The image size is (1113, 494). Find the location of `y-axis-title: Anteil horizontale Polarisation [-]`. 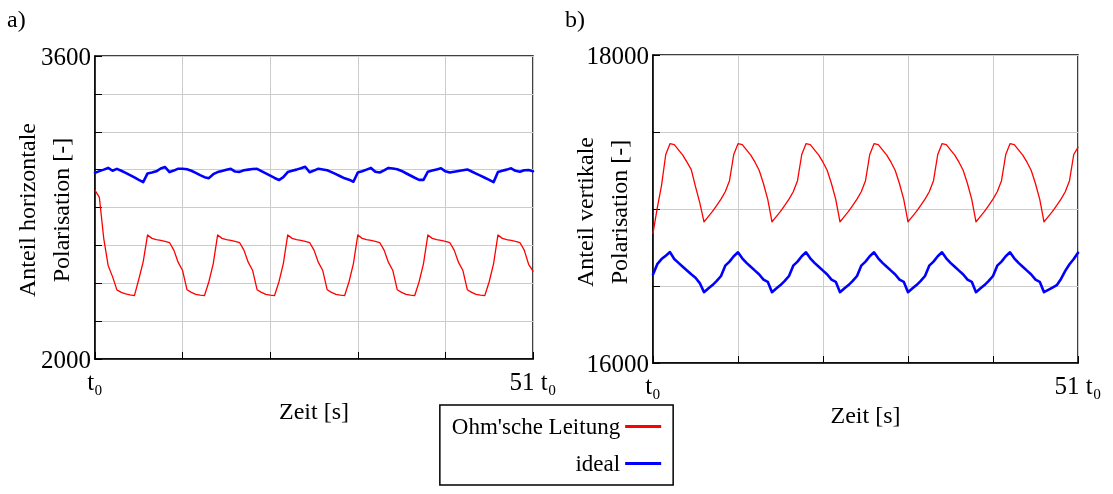

y-axis-title: Anteil horizontale Polarisation [-] is located at coordinates (44, 210).